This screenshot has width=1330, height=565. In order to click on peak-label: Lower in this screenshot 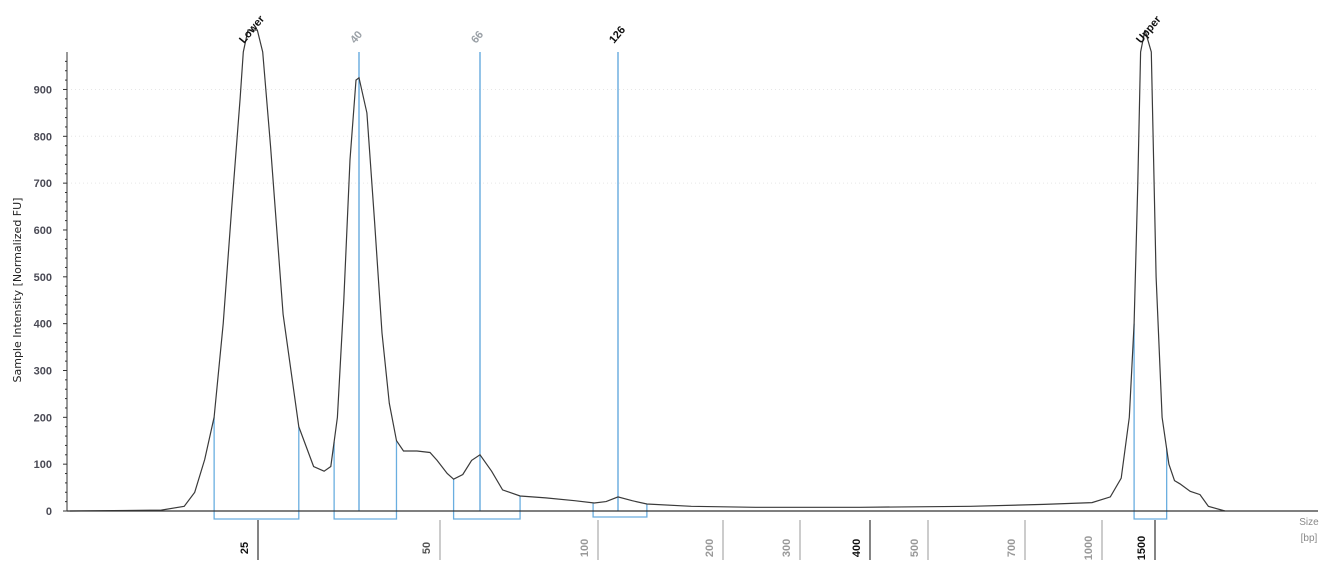, I will do `click(252, 29)`.